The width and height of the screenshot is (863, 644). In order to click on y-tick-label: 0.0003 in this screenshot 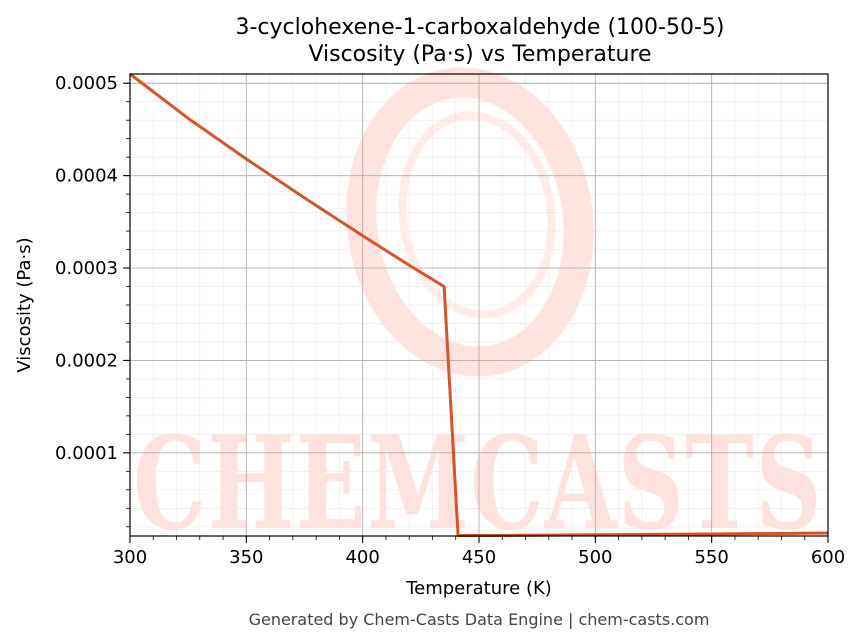, I will do `click(86, 268)`.